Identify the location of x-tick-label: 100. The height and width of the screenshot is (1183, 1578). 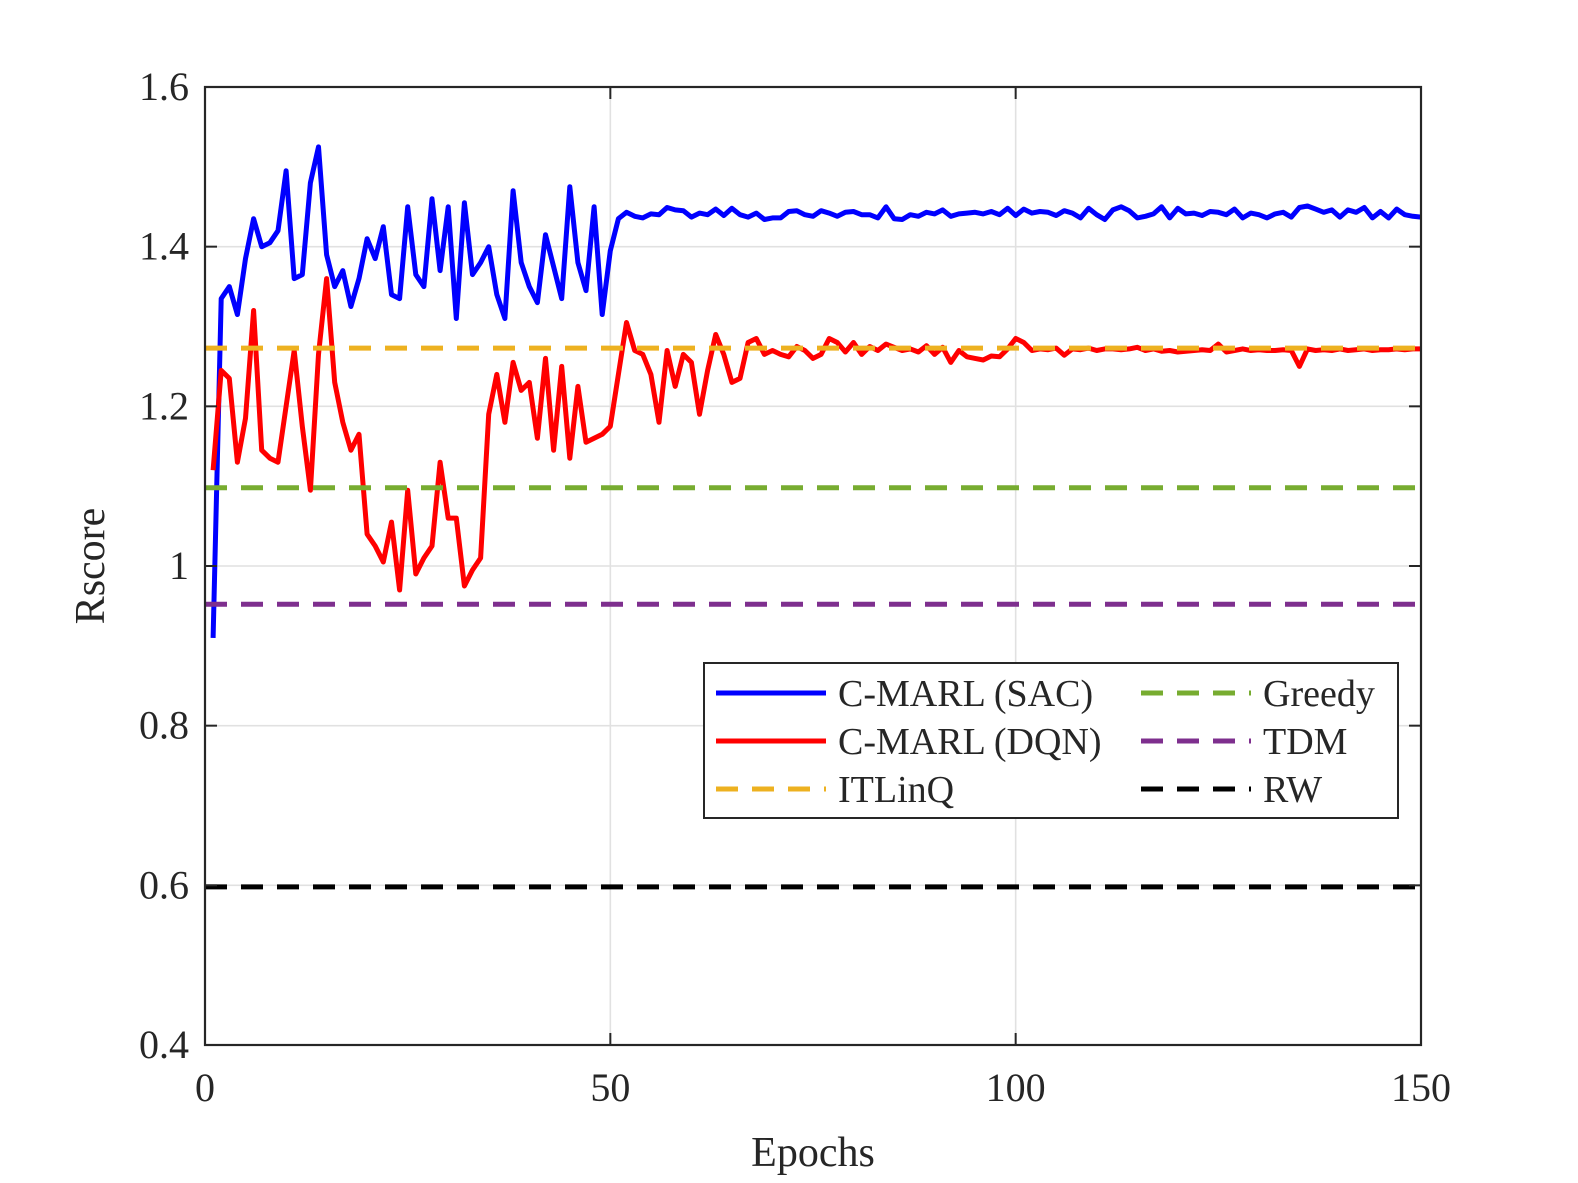
(1016, 1087).